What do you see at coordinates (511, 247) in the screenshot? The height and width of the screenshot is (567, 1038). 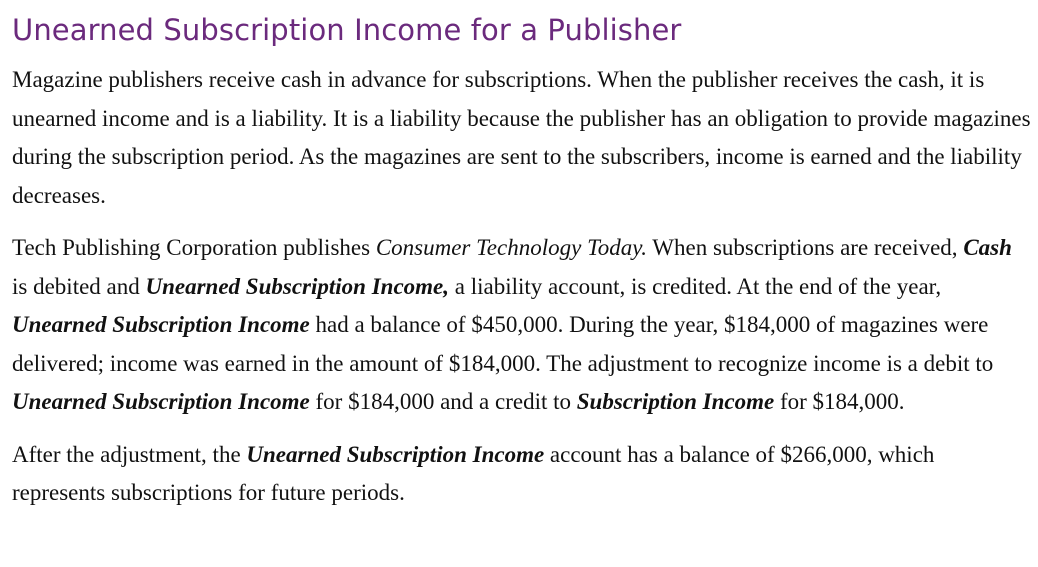 I see `publication-title: Consumer Technology Today.` at bounding box center [511, 247].